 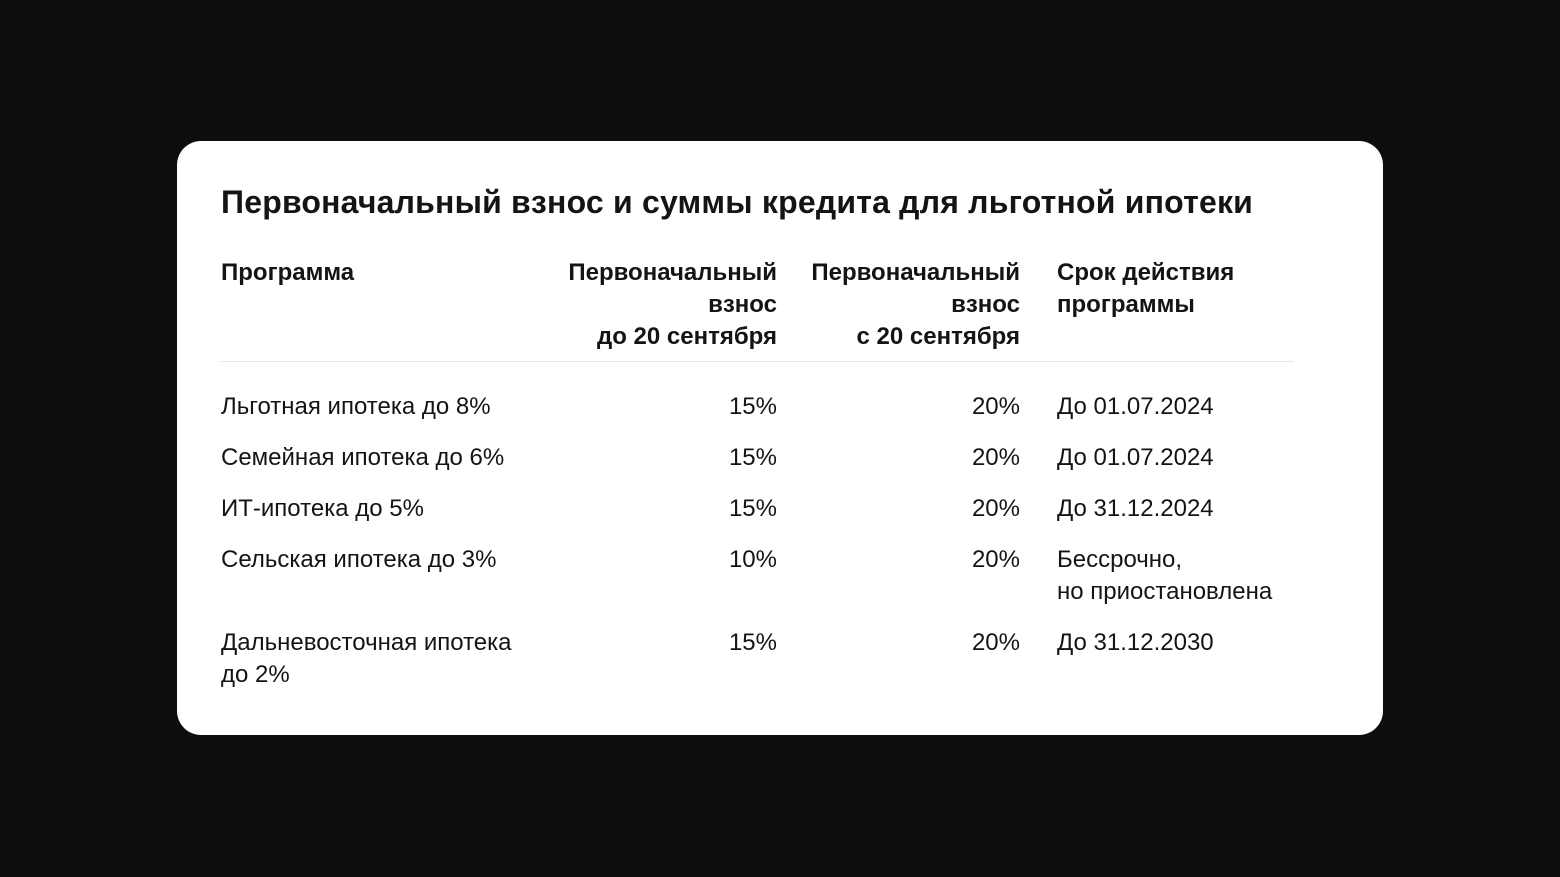 I want to click on cell-validity: До 31.12.2030, so click(x=1135, y=642).